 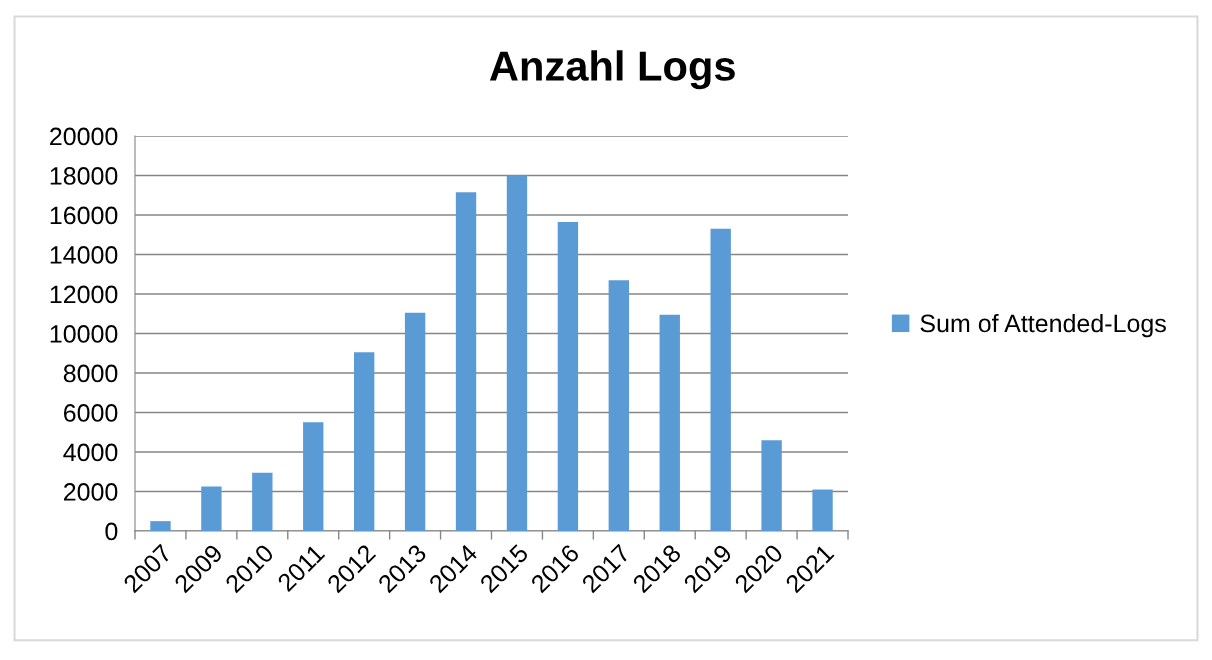 I want to click on y-tick-label: 0, so click(x=111, y=531).